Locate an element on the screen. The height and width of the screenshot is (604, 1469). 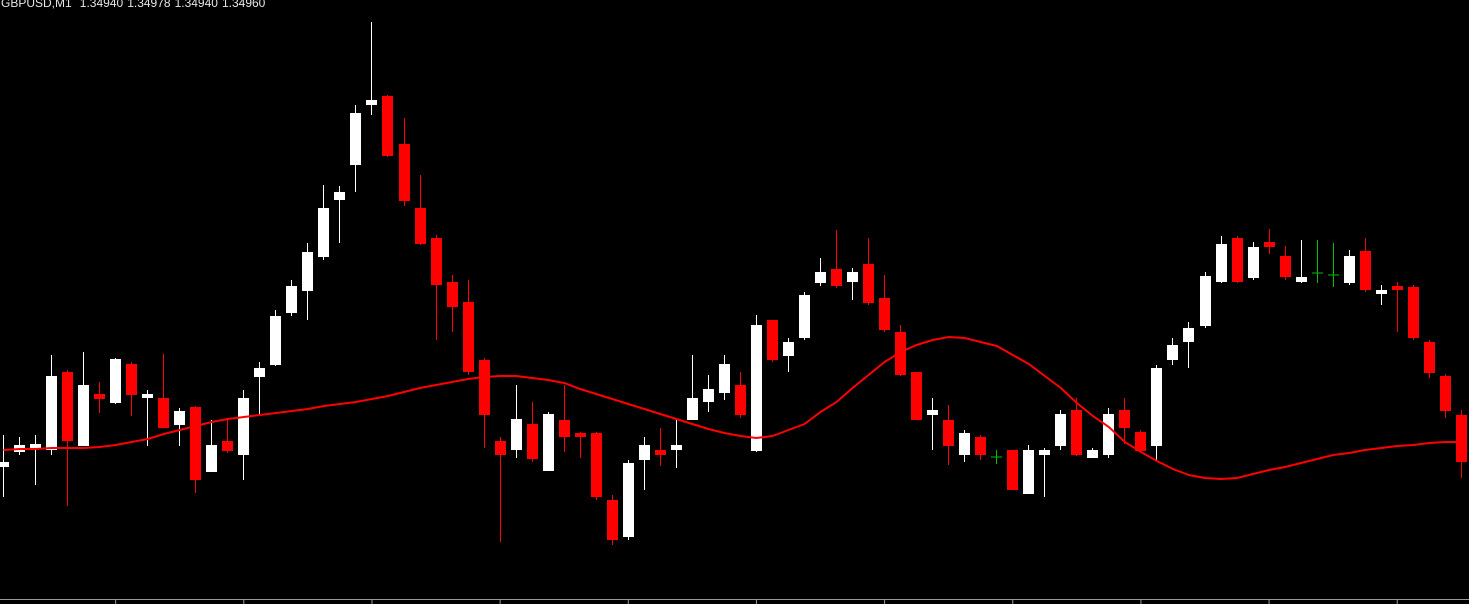
symbol: GBPUSD,M1 is located at coordinates (36, 5).